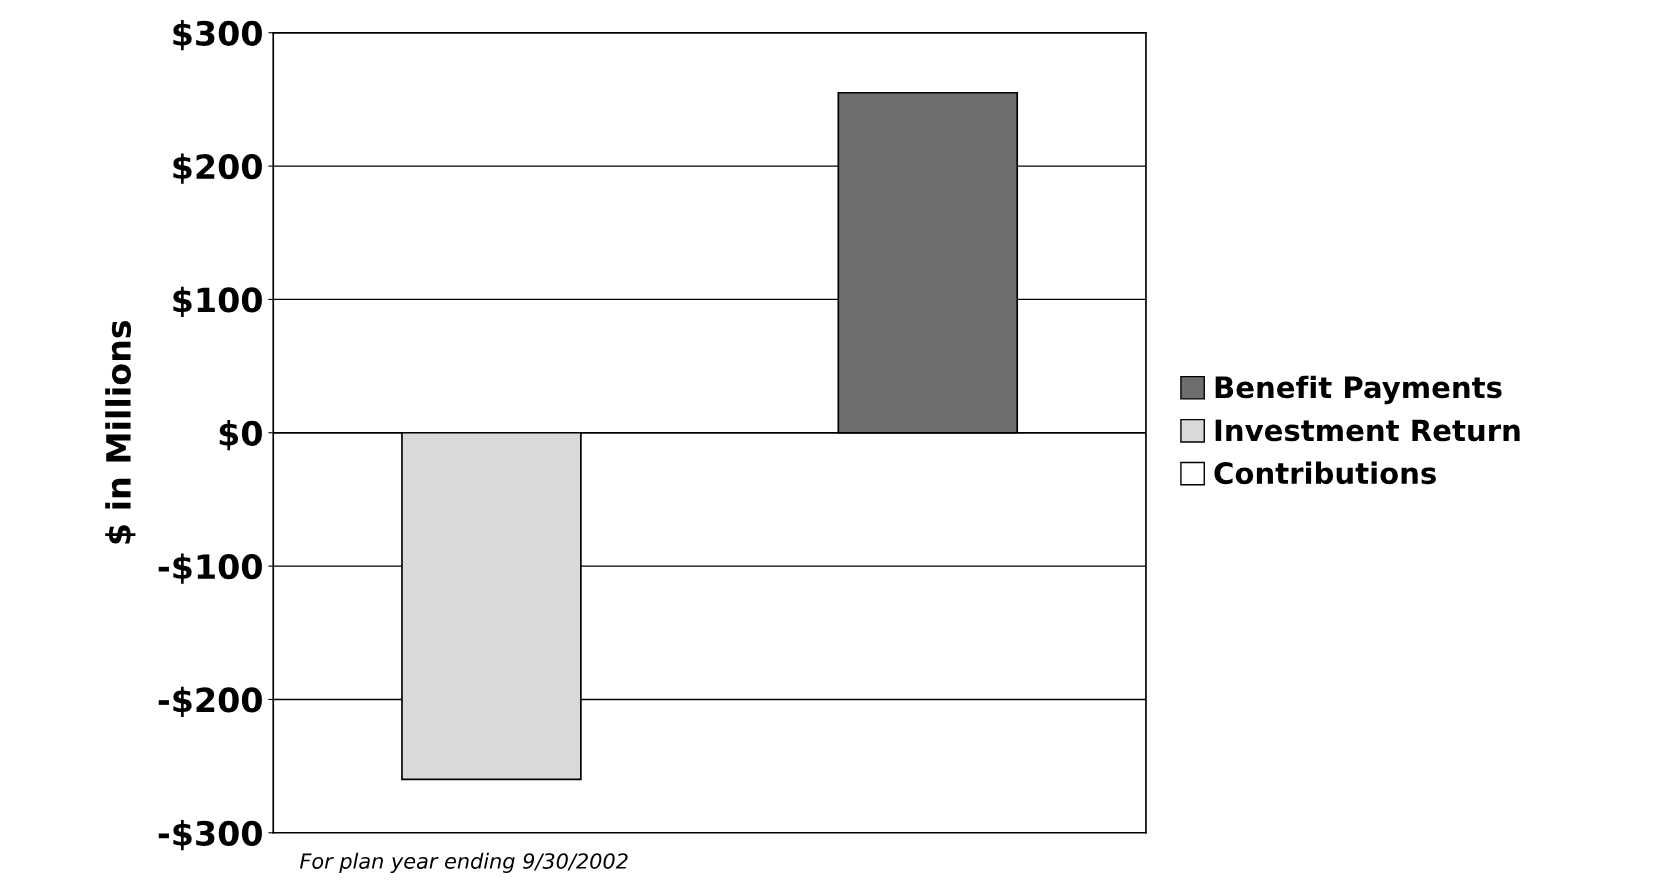  I want to click on y-tick-label: $0, so click(240, 435).